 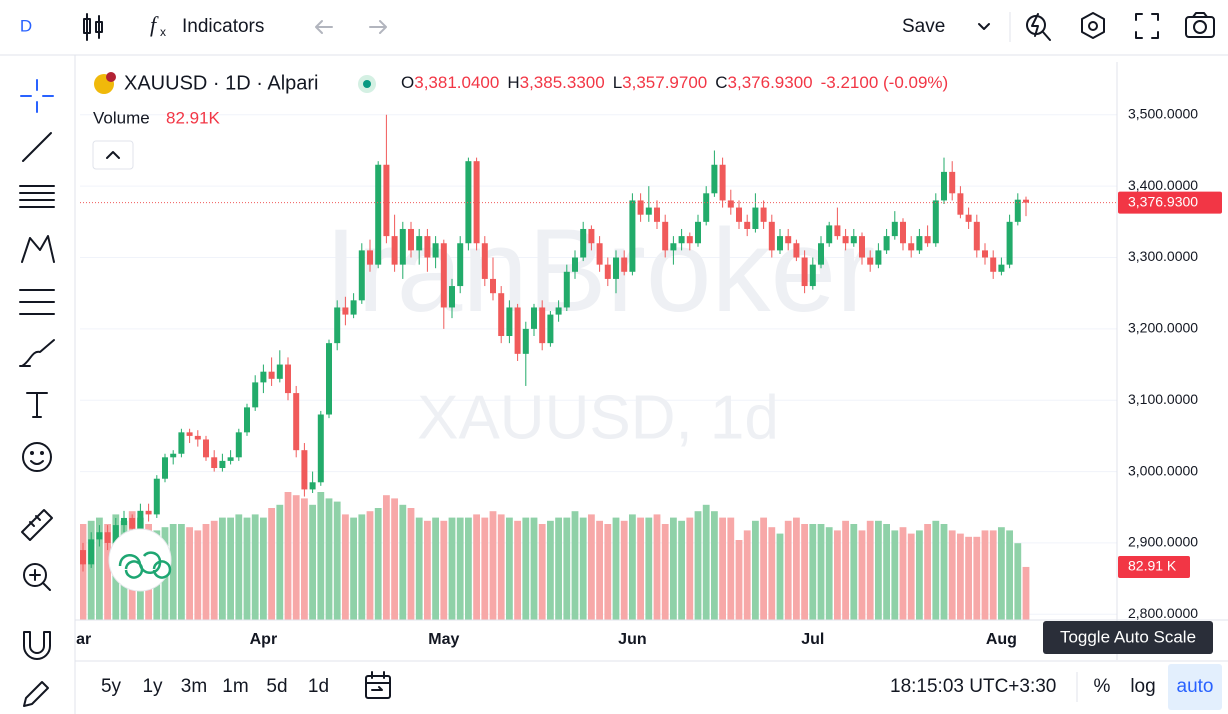 What do you see at coordinates (121, 117) in the screenshot?
I see `volume-label: Volume` at bounding box center [121, 117].